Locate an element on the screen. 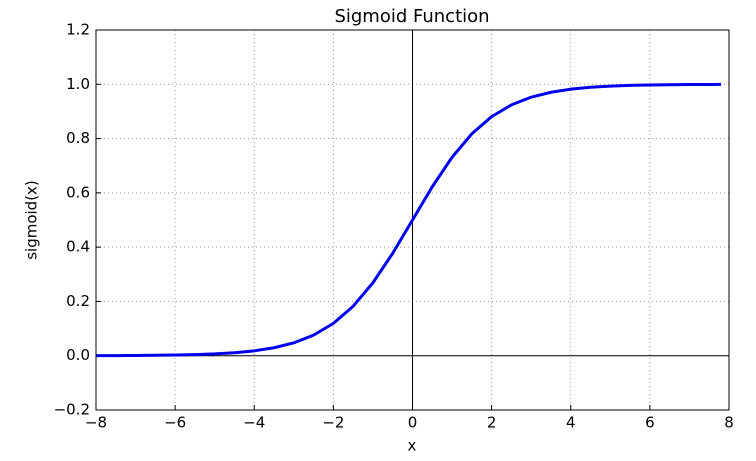 The image size is (756, 461). x-tick-label: −4 is located at coordinates (254, 423).